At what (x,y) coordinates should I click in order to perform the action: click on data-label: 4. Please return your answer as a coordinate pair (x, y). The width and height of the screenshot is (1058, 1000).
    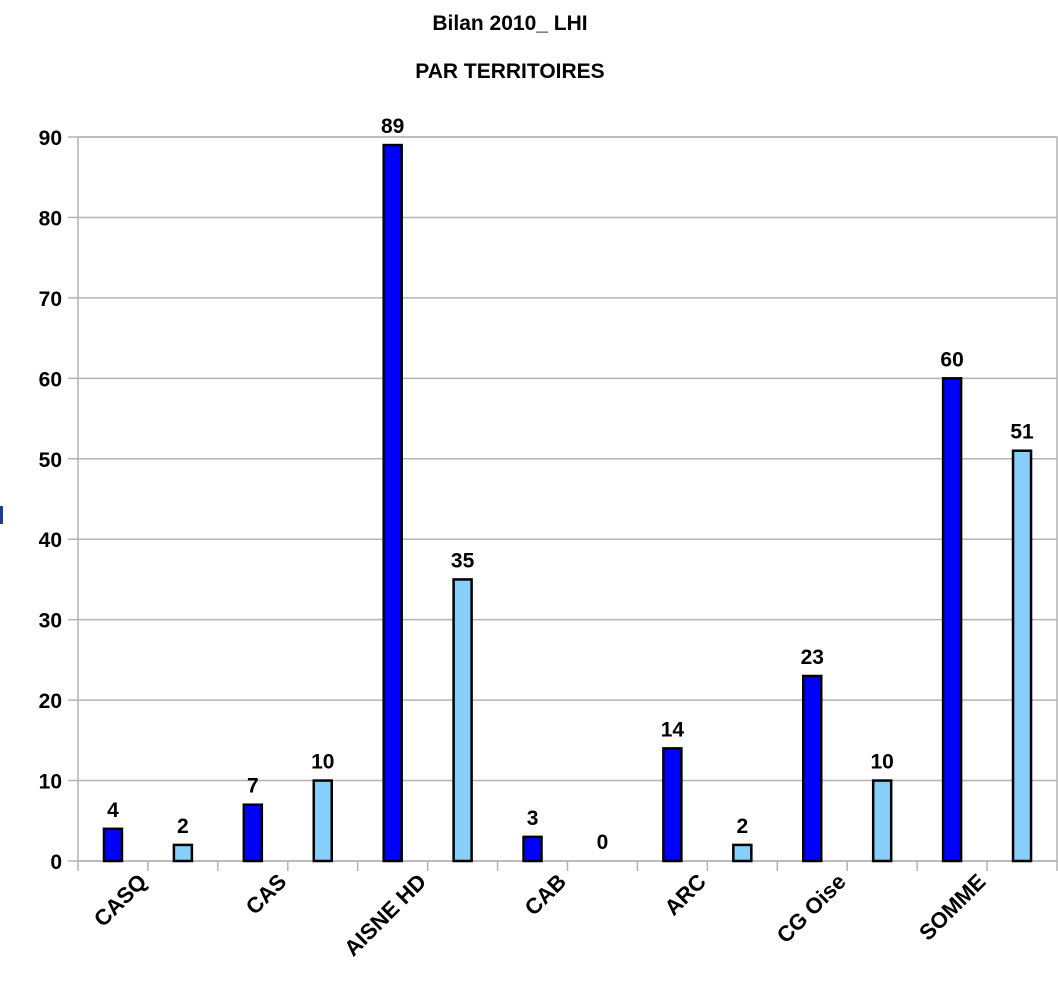
    Looking at the image, I should click on (113, 810).